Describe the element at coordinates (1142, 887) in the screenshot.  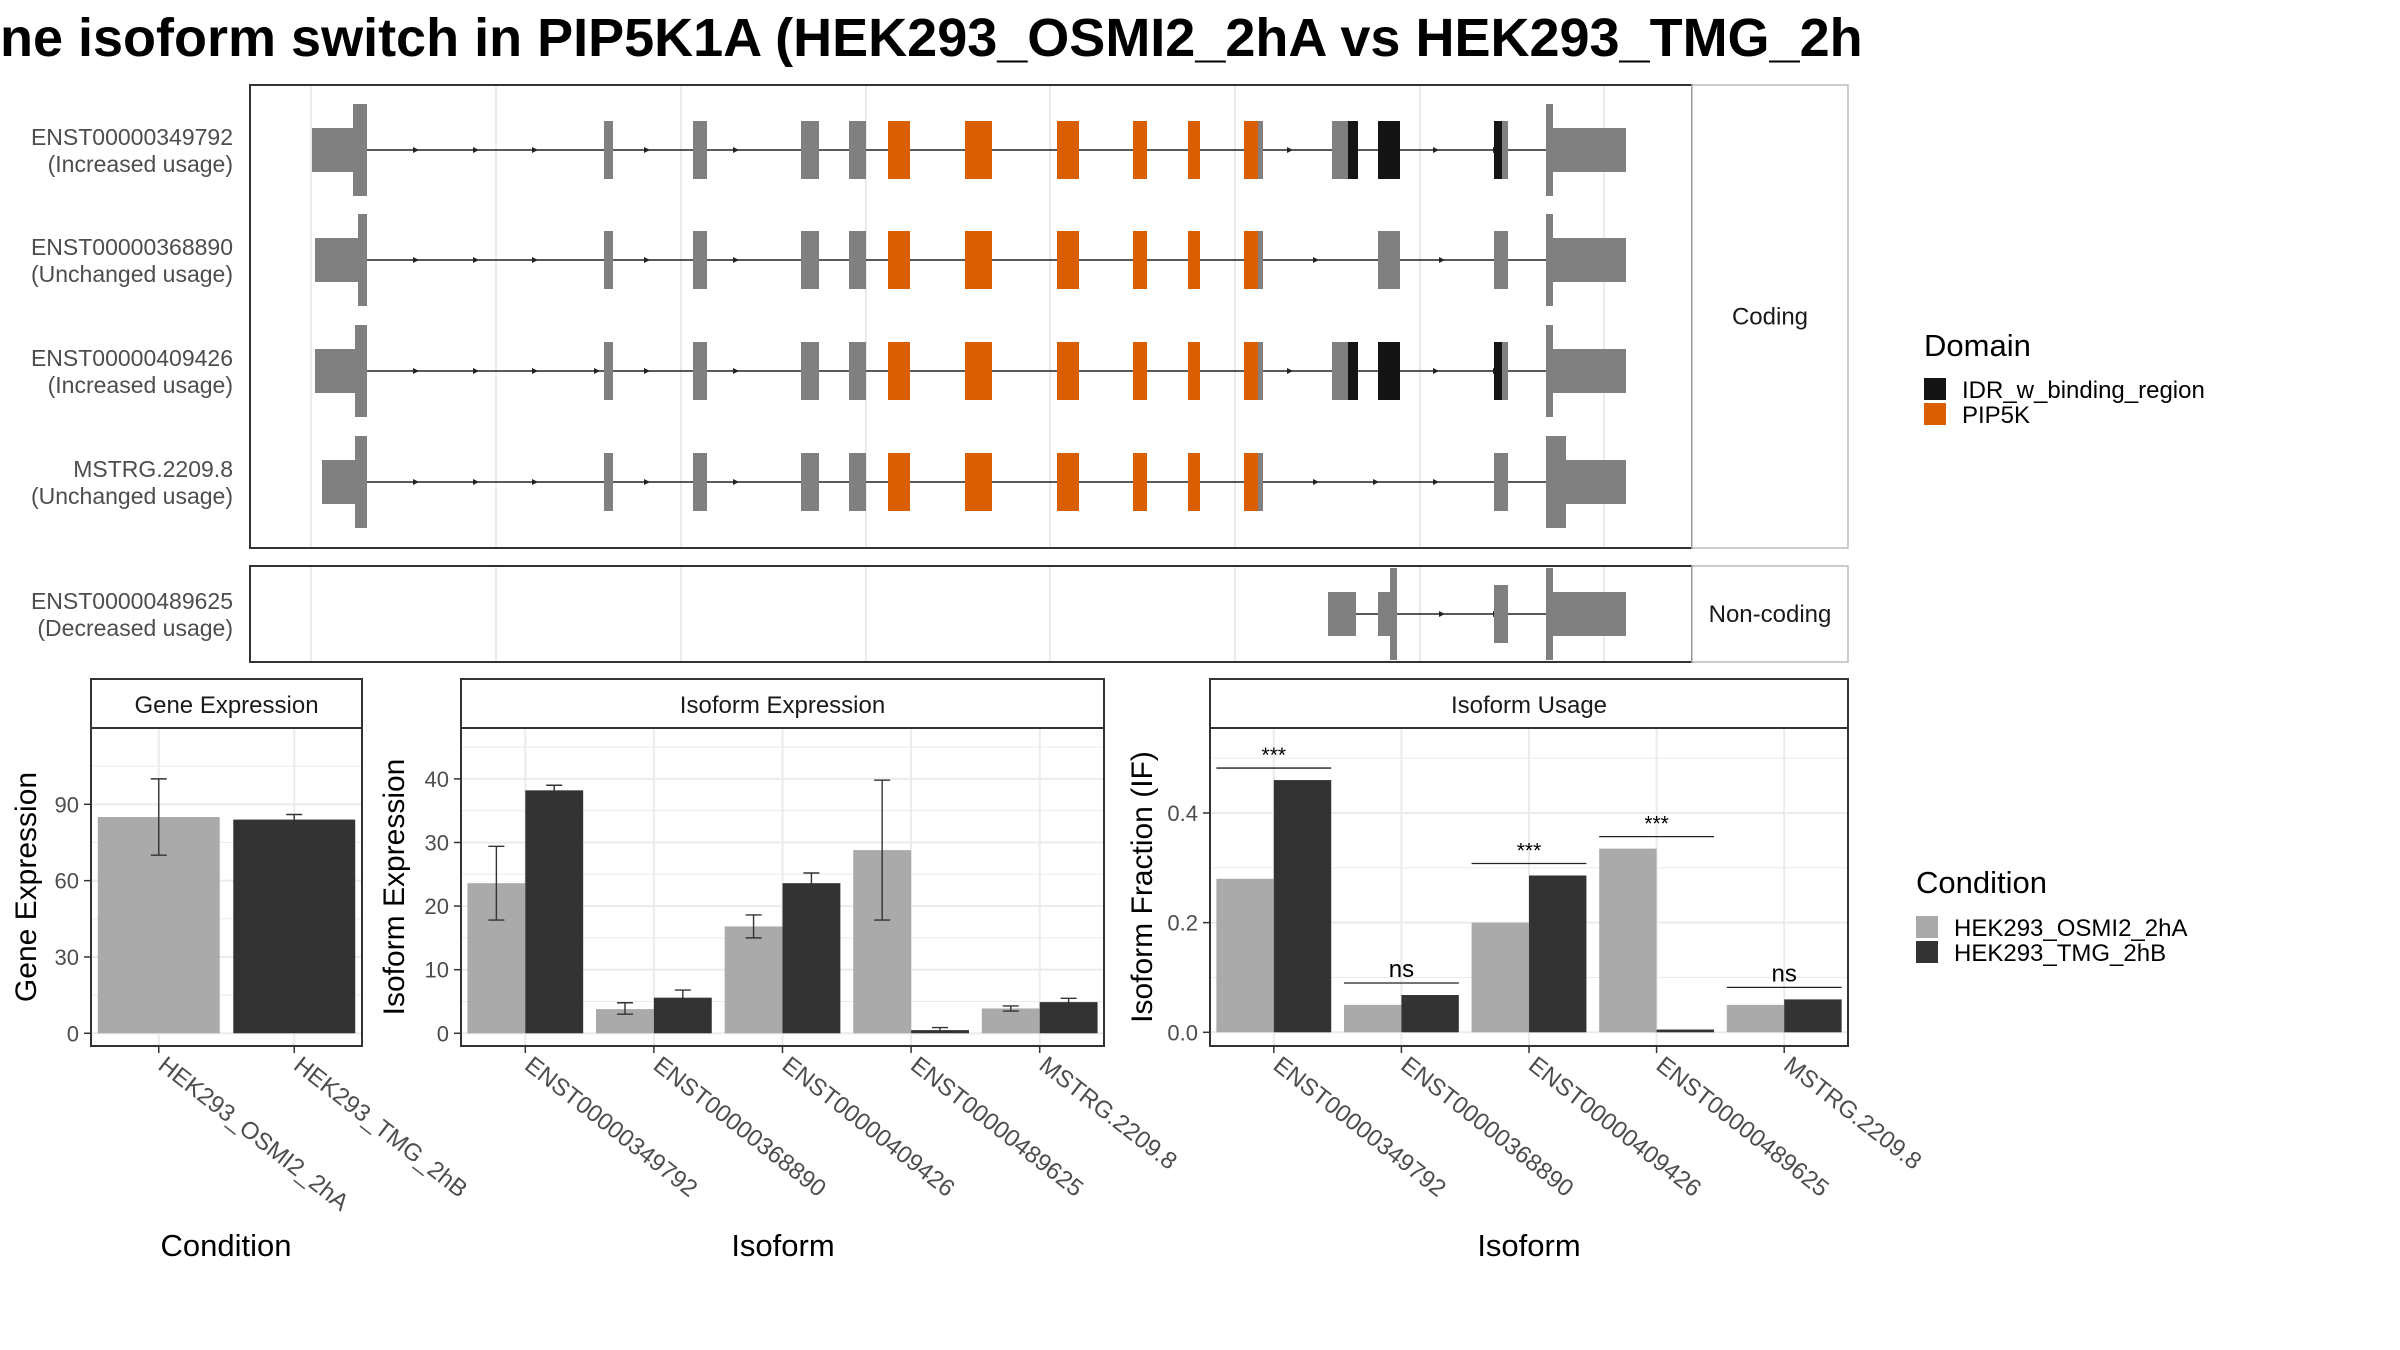
I see `y-axis-title: Isoform Fraction (IF)` at that location.